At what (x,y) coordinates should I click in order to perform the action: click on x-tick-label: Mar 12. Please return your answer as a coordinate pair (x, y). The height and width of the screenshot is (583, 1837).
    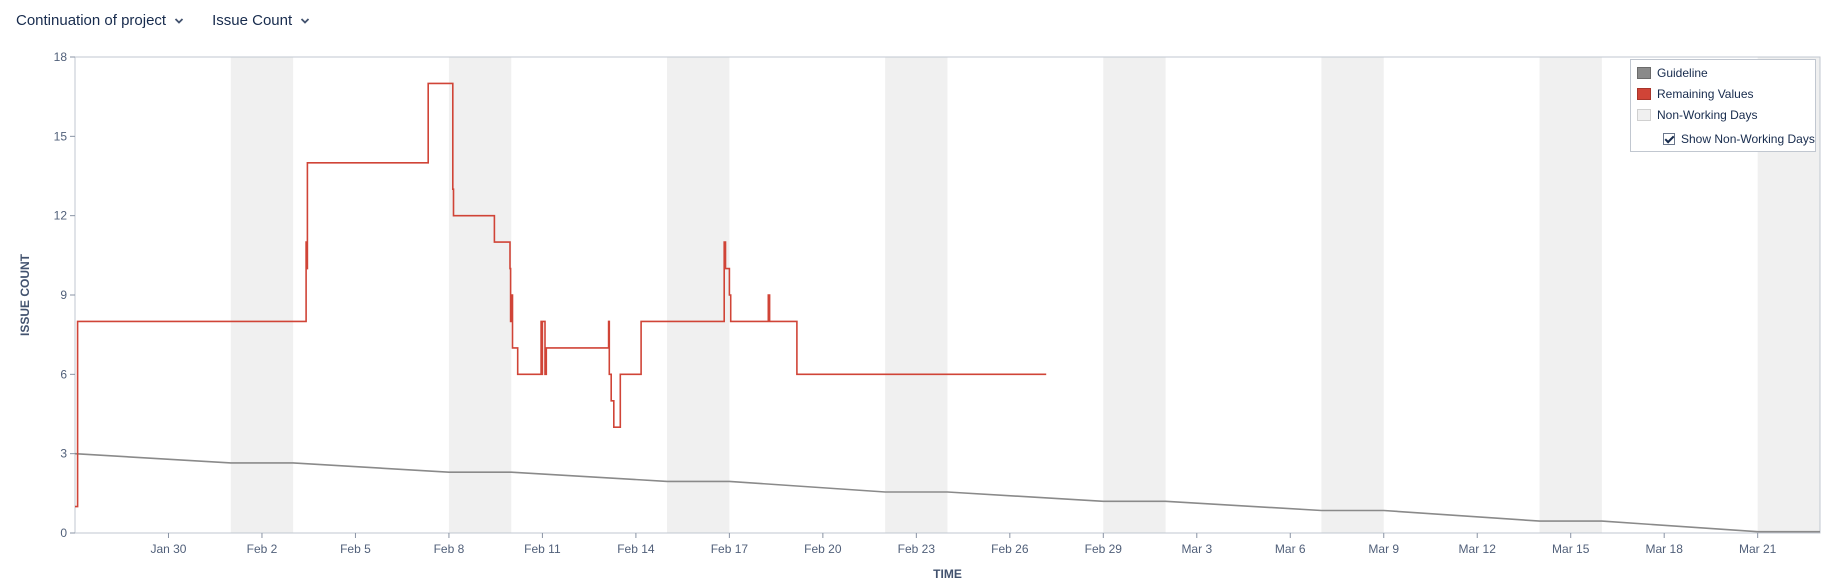
    Looking at the image, I should click on (1478, 549).